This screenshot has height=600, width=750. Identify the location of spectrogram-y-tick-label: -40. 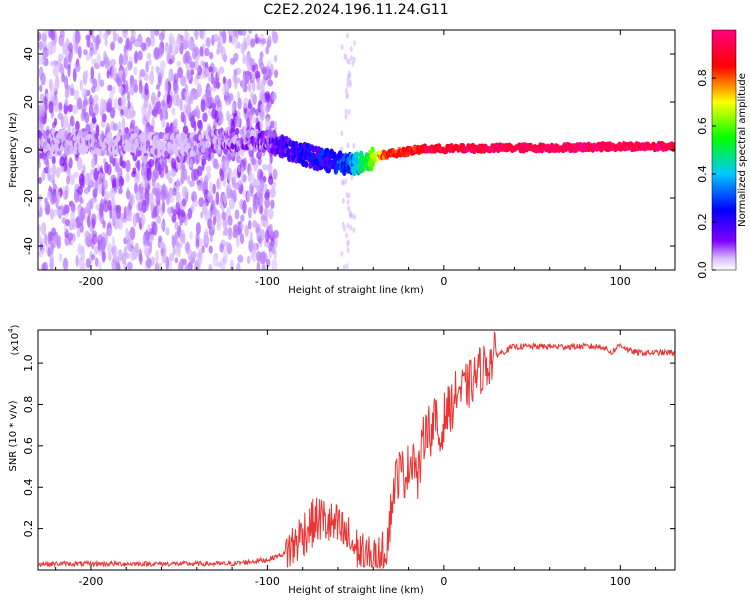
(28, 246).